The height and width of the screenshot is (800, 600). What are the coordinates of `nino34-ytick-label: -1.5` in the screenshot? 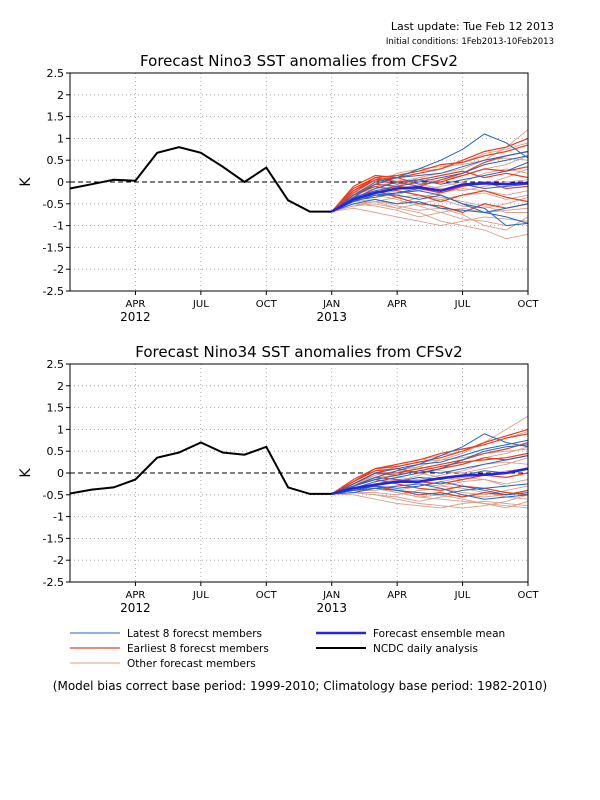 It's located at (53, 538).